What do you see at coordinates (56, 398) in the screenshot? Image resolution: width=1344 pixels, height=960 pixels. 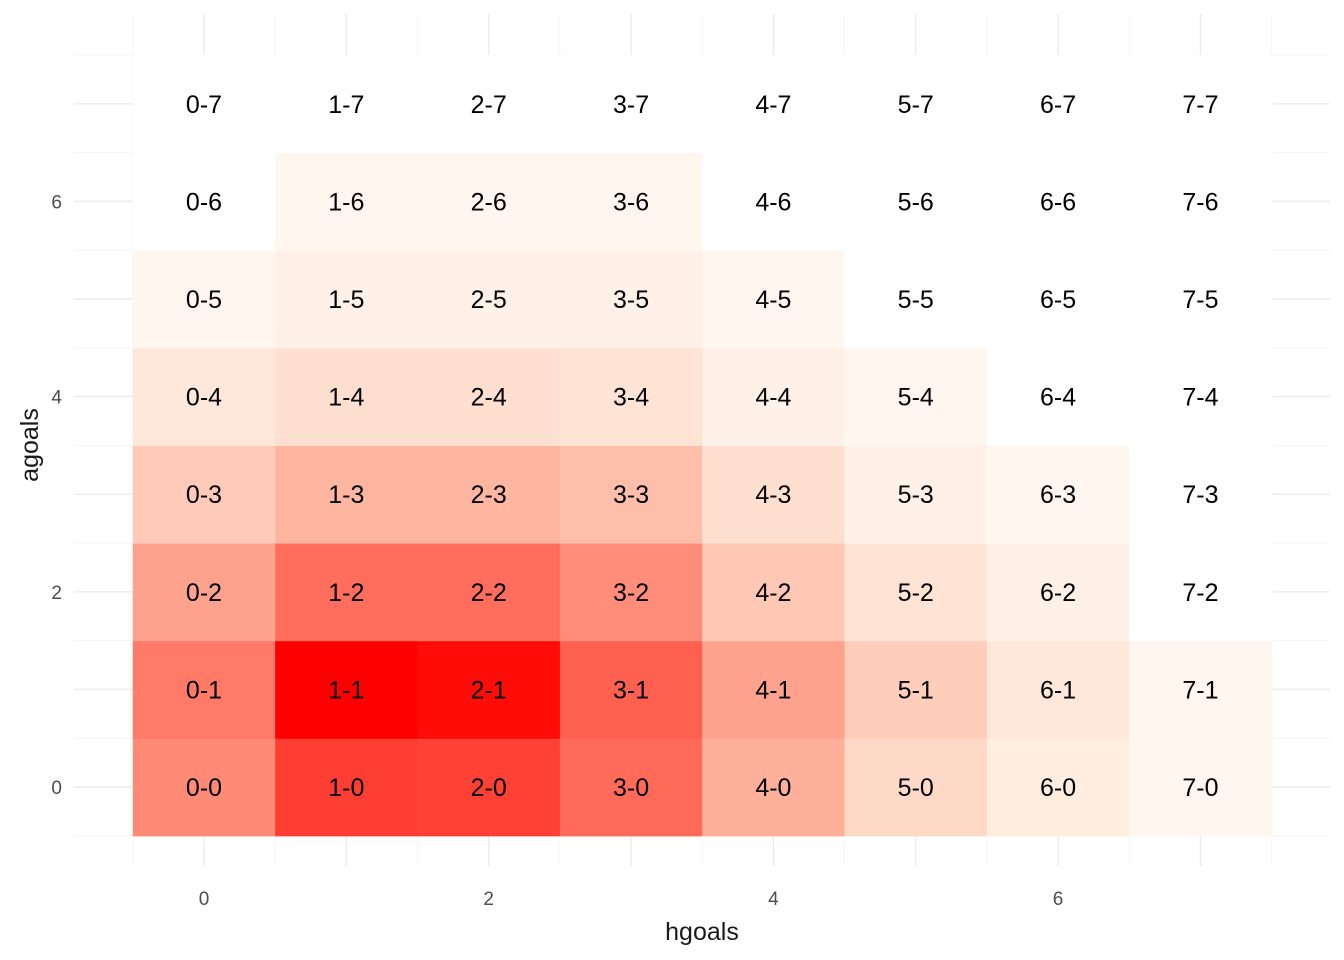 I see `y-tick-label: 4` at bounding box center [56, 398].